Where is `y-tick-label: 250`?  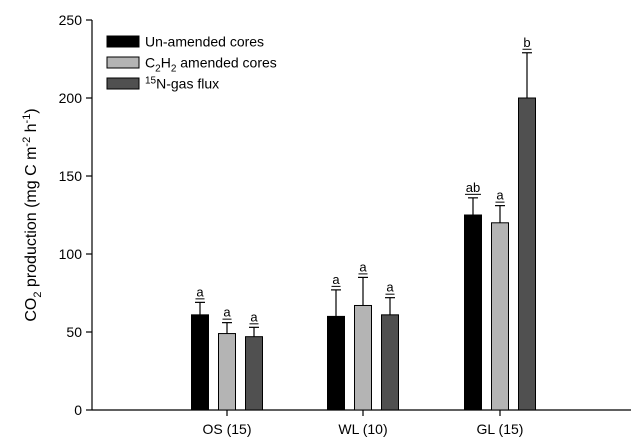 y-tick-label: 250 is located at coordinates (71, 20).